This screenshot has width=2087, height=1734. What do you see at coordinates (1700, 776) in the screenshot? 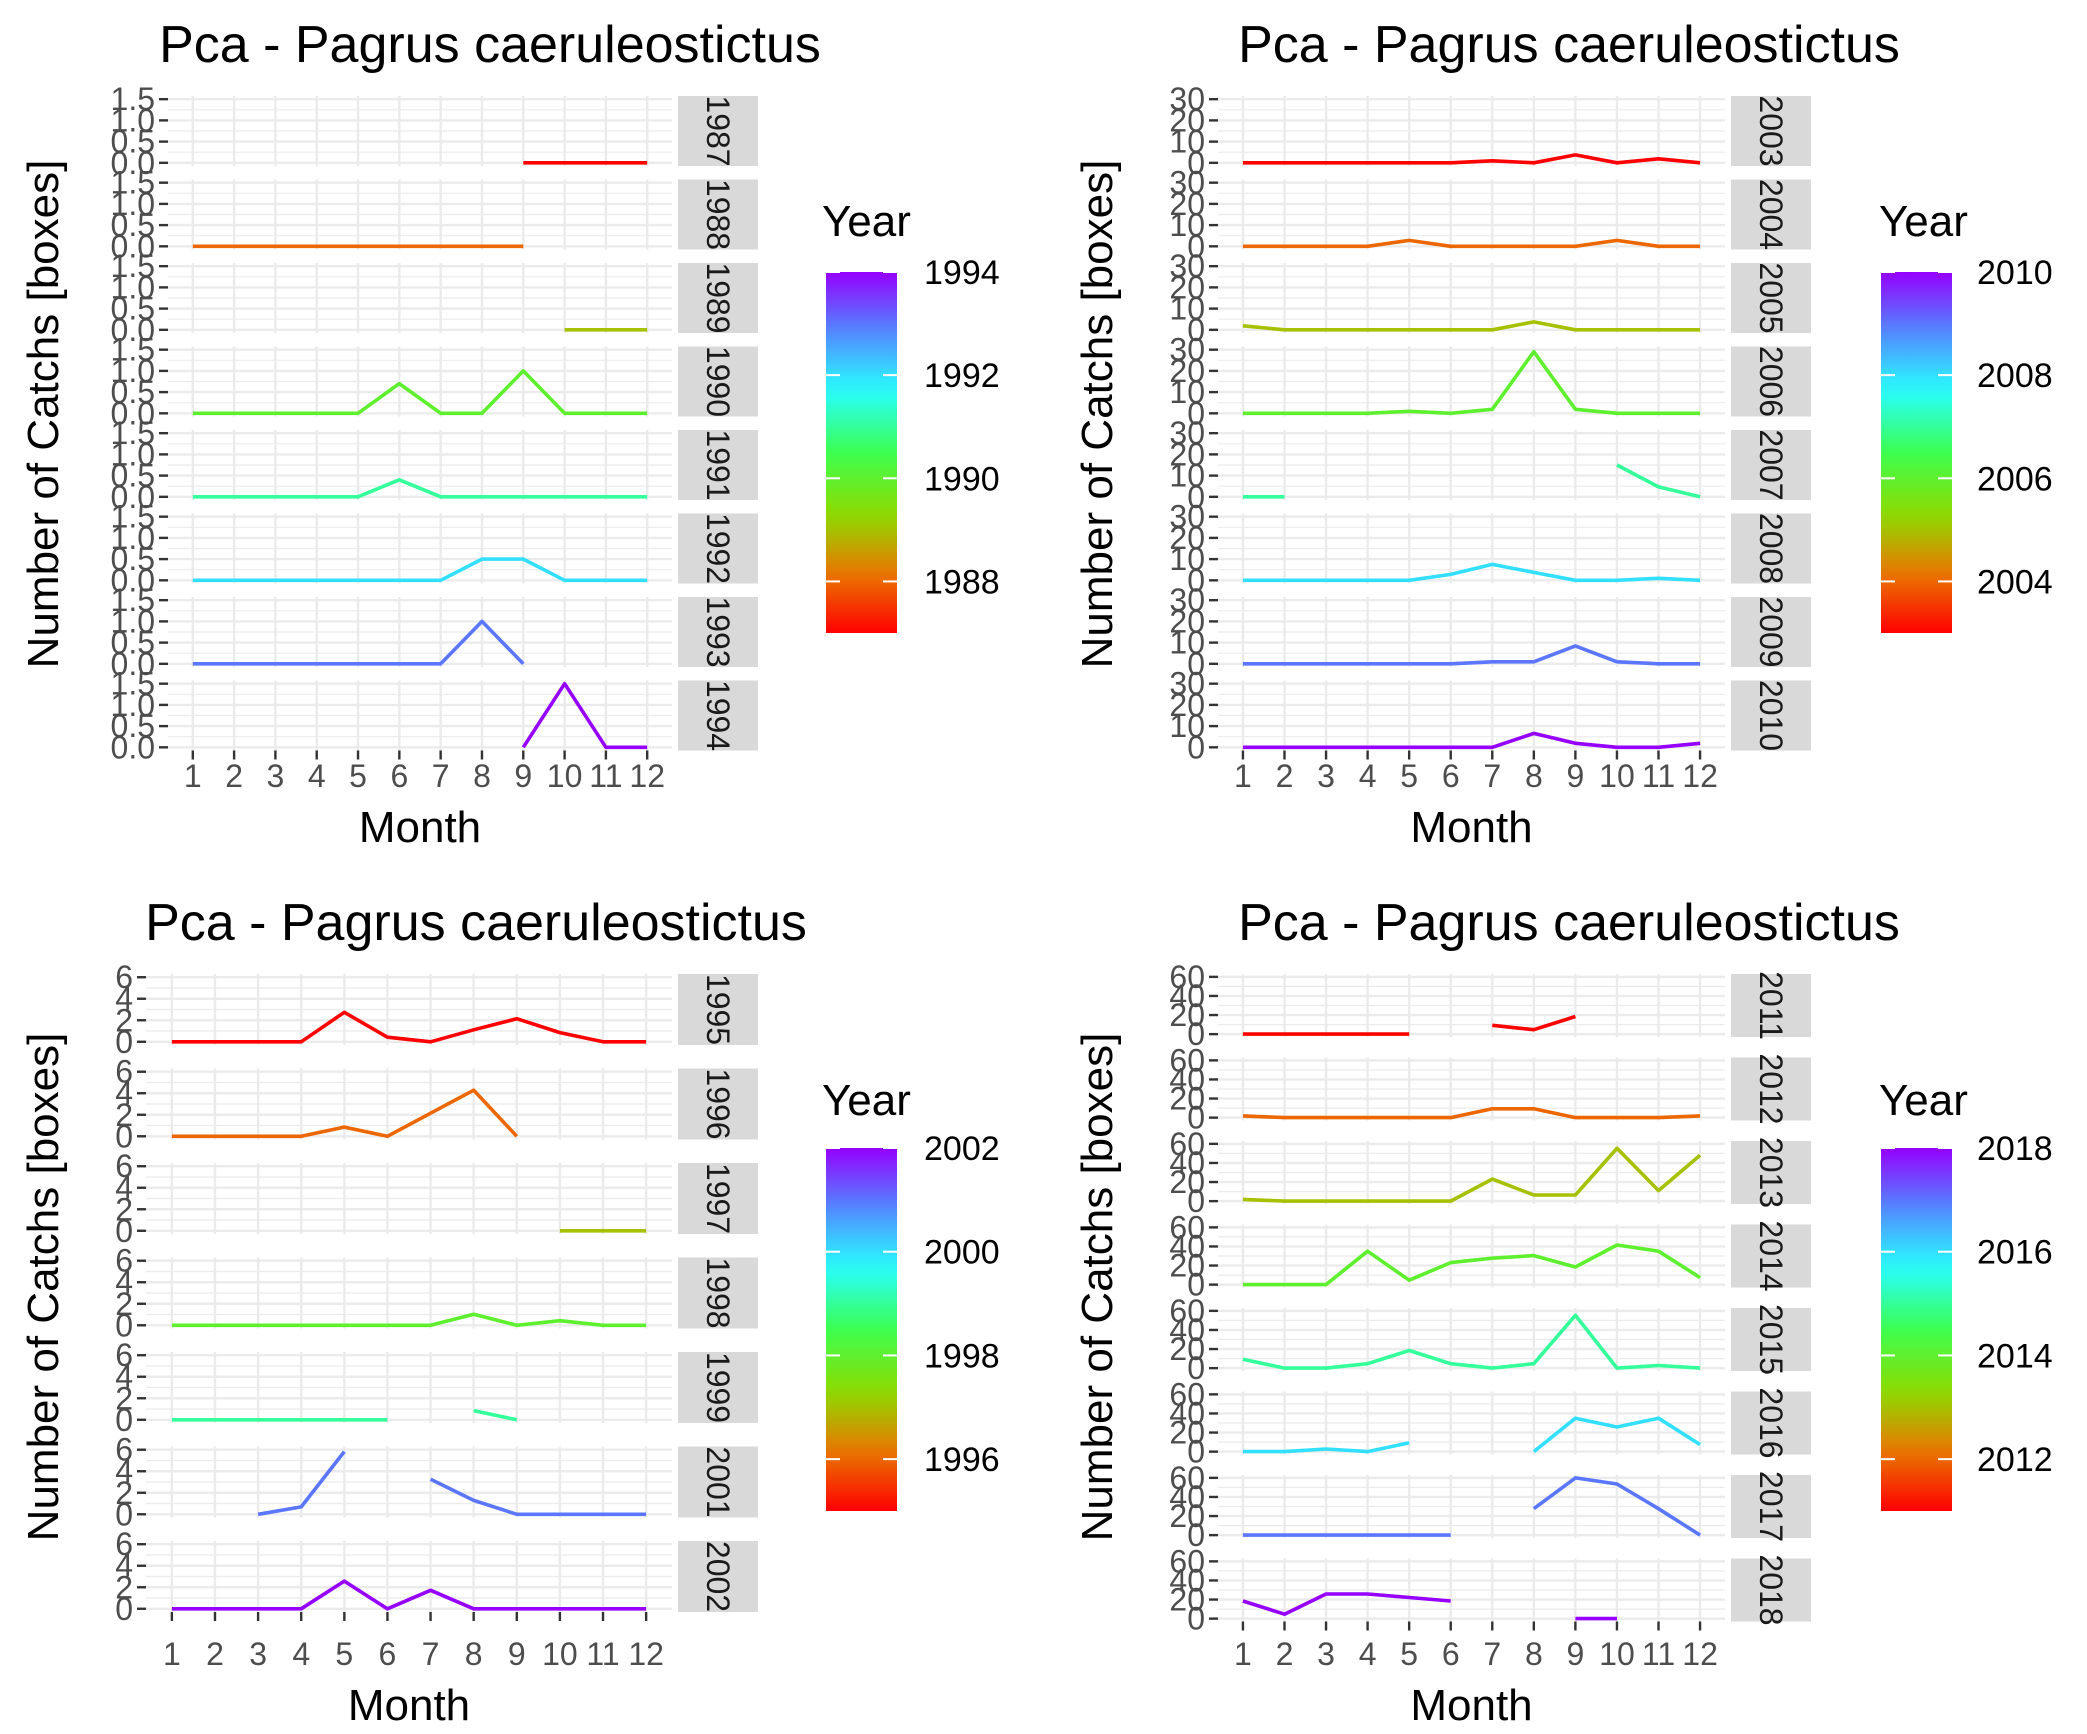
I see `x-tick-label: 12` at bounding box center [1700, 776].